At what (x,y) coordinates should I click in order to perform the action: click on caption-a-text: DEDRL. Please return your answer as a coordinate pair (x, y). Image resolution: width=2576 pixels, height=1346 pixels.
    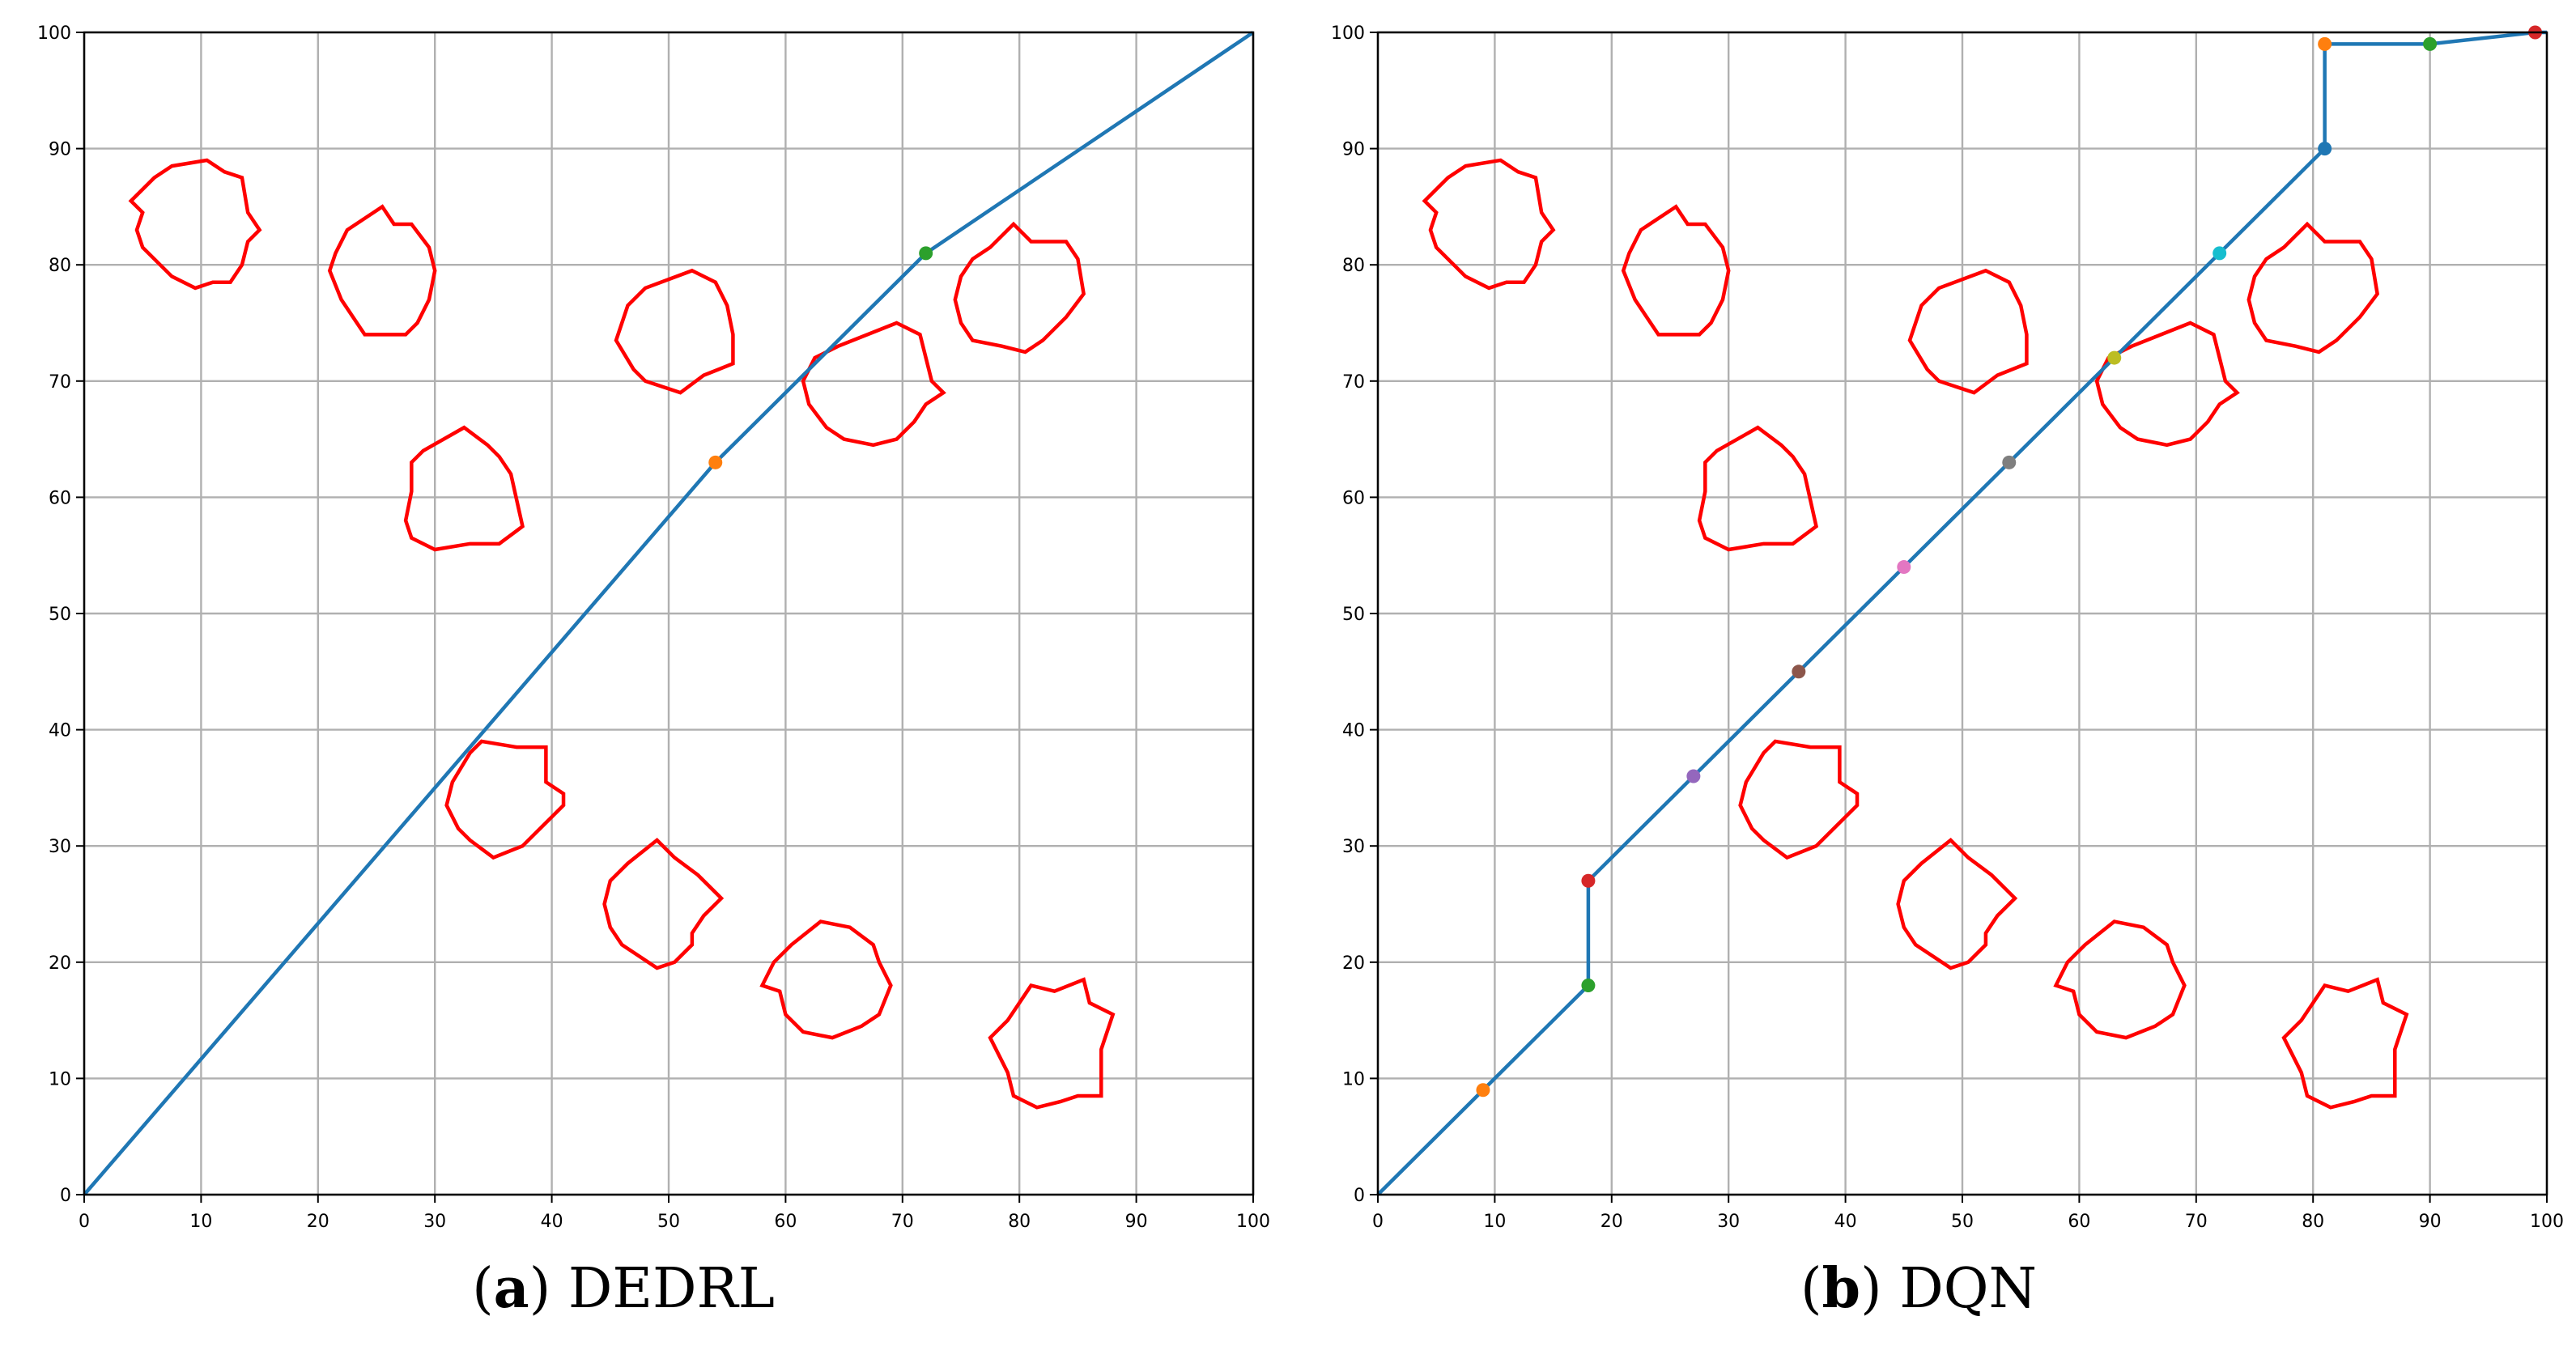
    Looking at the image, I should click on (672, 1289).